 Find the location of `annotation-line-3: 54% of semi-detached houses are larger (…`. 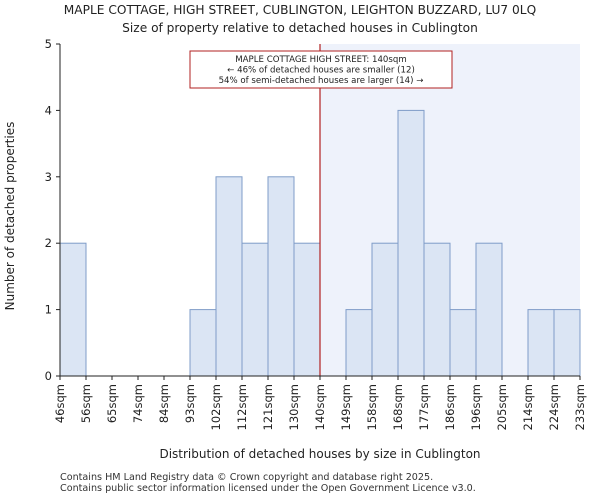

annotation-line-3: 54% of semi-detached houses are larger (… is located at coordinates (321, 81).